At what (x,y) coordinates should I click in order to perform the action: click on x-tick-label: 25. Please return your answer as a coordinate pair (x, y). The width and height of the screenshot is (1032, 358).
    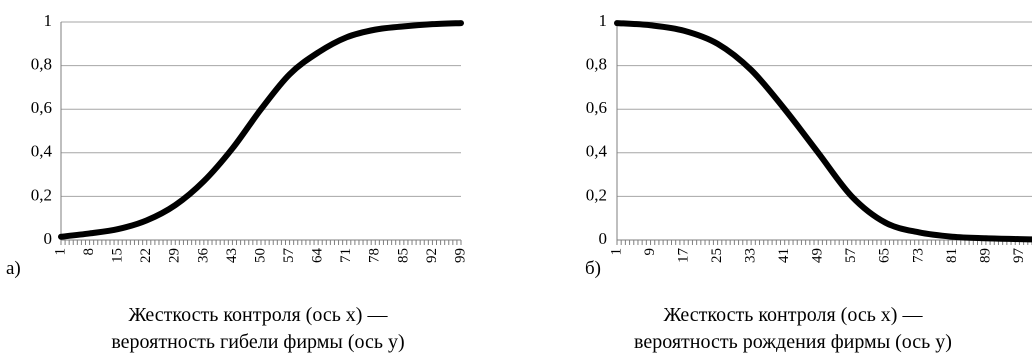
    Looking at the image, I should click on (717, 255).